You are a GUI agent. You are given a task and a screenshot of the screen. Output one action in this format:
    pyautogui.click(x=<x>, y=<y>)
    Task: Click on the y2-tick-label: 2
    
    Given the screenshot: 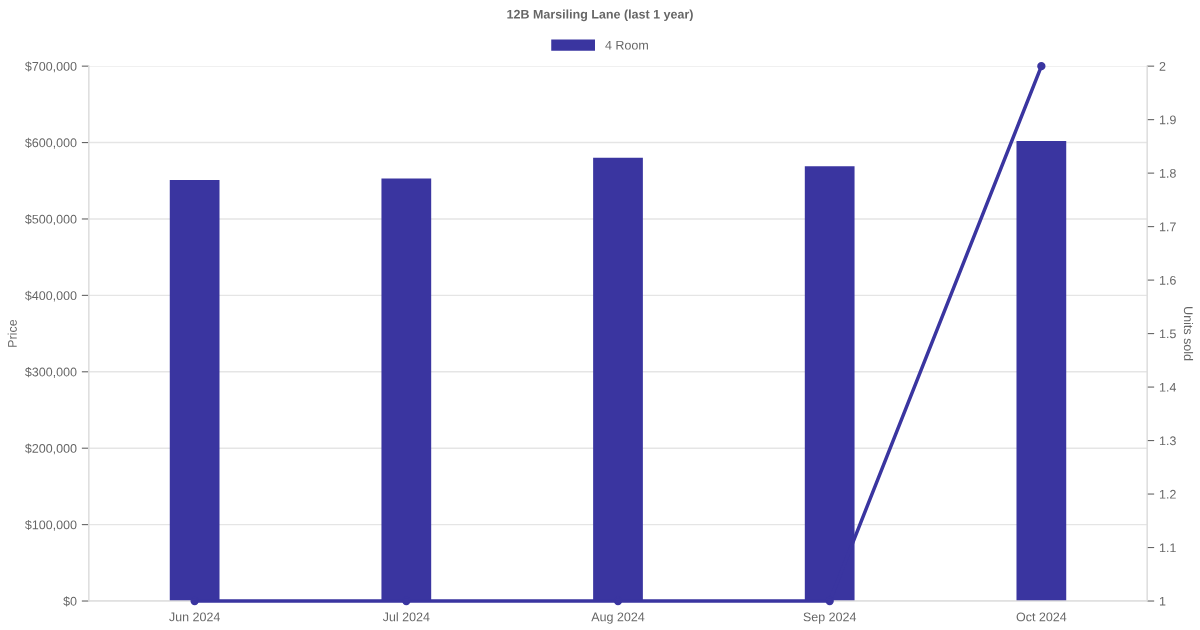 What is the action you would take?
    pyautogui.click(x=1162, y=66)
    